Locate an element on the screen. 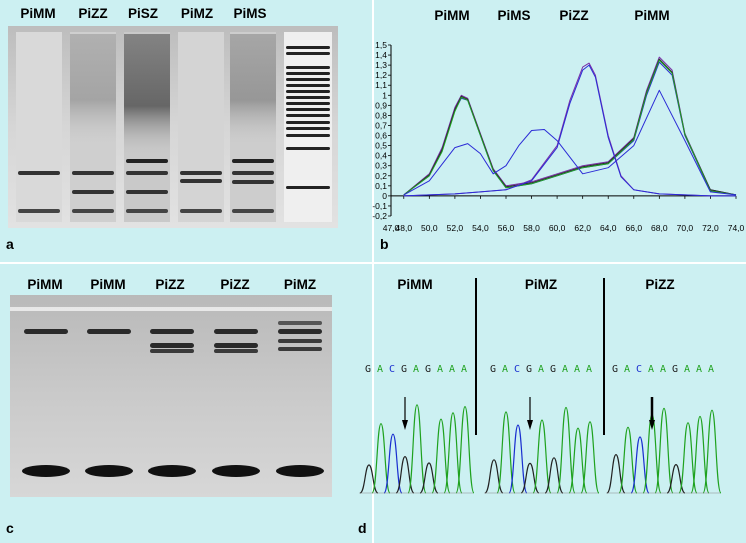 Image resolution: width=746 pixels, height=543 pixels. y-tick-label: 0 is located at coordinates (384, 196).